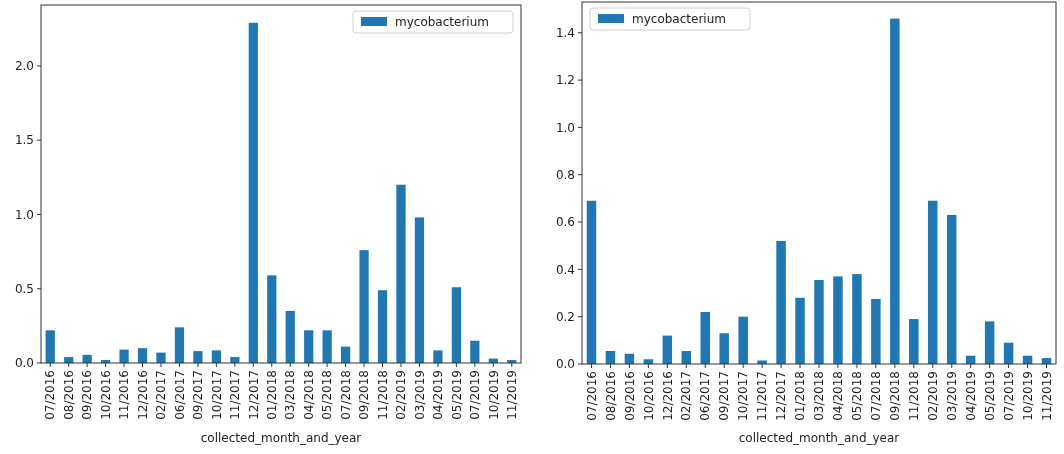 This screenshot has height=454, width=1064. I want to click on x-tick-label: 11/2017, so click(235, 395).